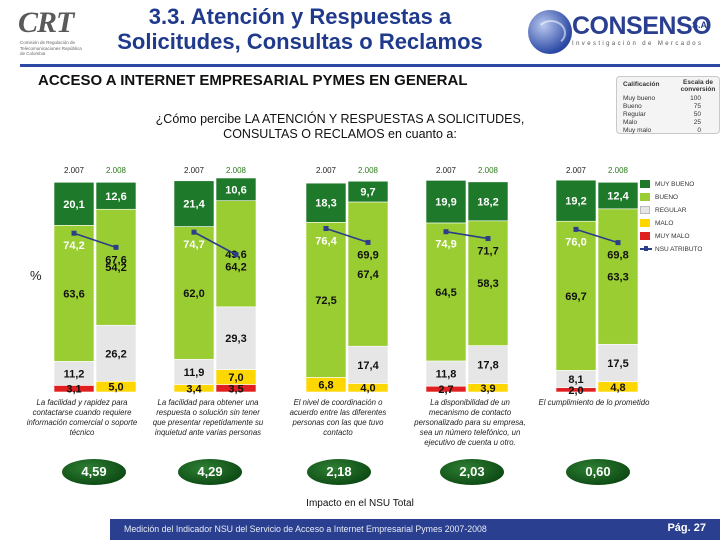 This screenshot has height=540, width=720. I want to click on legend-item-malo: MALO, so click(680, 225).